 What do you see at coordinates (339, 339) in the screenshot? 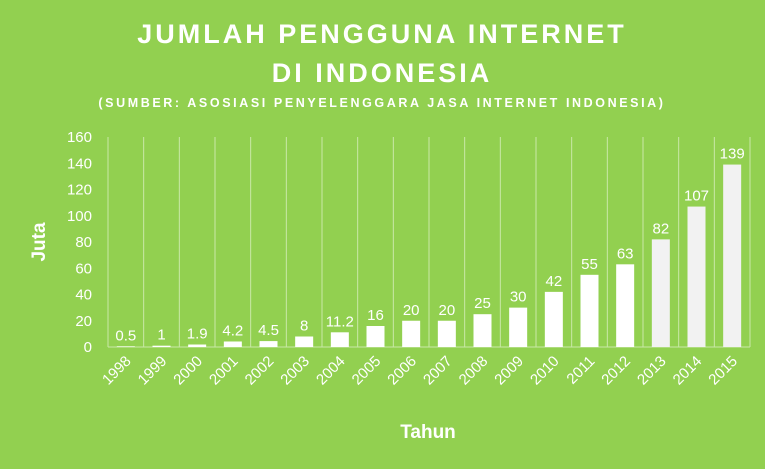
I see `bar-2004` at bounding box center [339, 339].